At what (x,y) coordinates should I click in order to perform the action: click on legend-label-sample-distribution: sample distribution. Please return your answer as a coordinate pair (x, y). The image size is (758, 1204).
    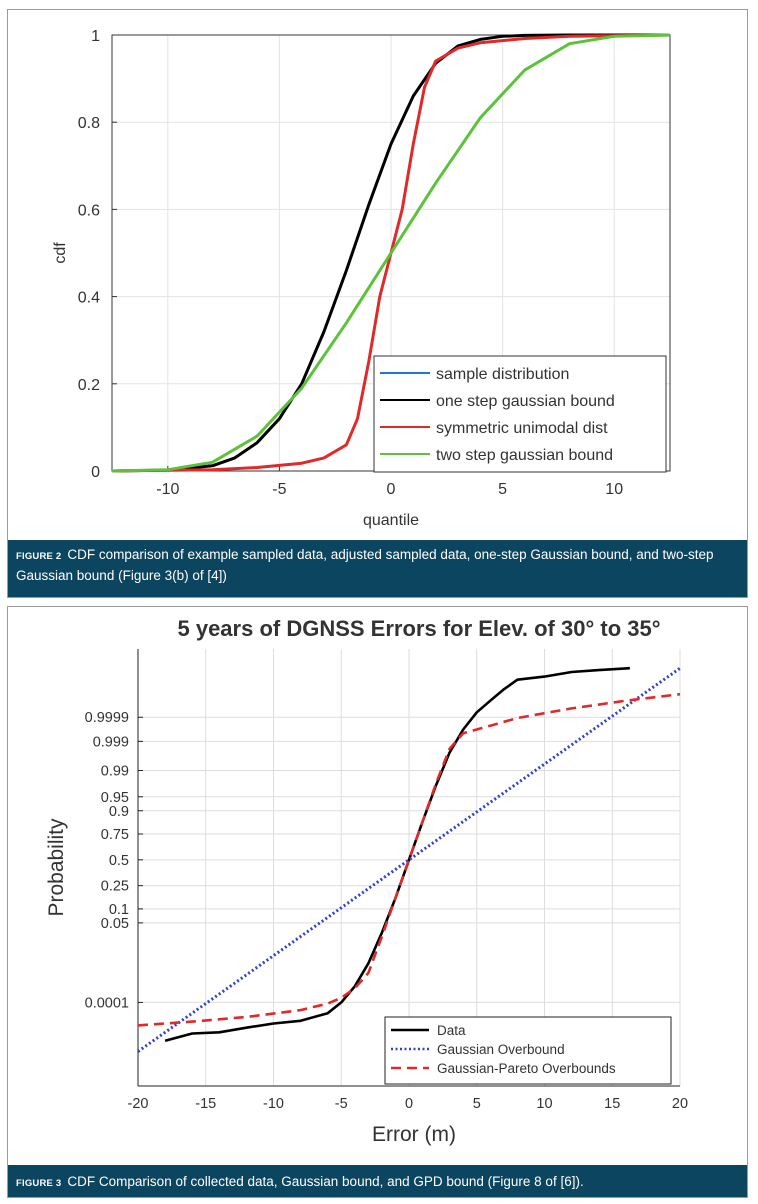
    Looking at the image, I should click on (502, 374).